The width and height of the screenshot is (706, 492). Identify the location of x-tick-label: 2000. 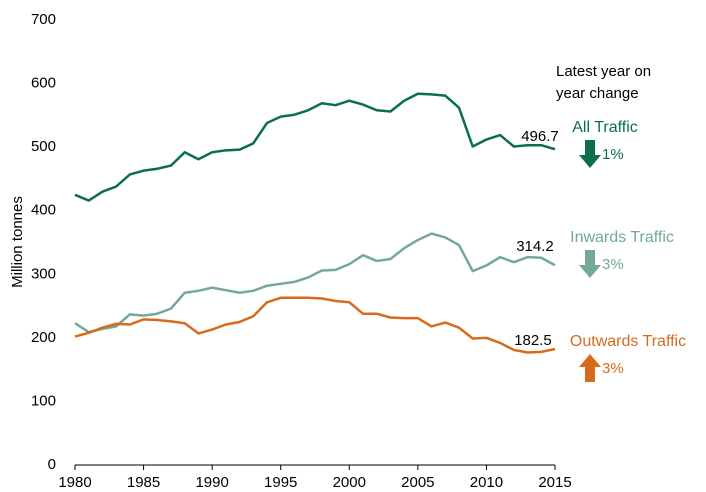
(349, 482).